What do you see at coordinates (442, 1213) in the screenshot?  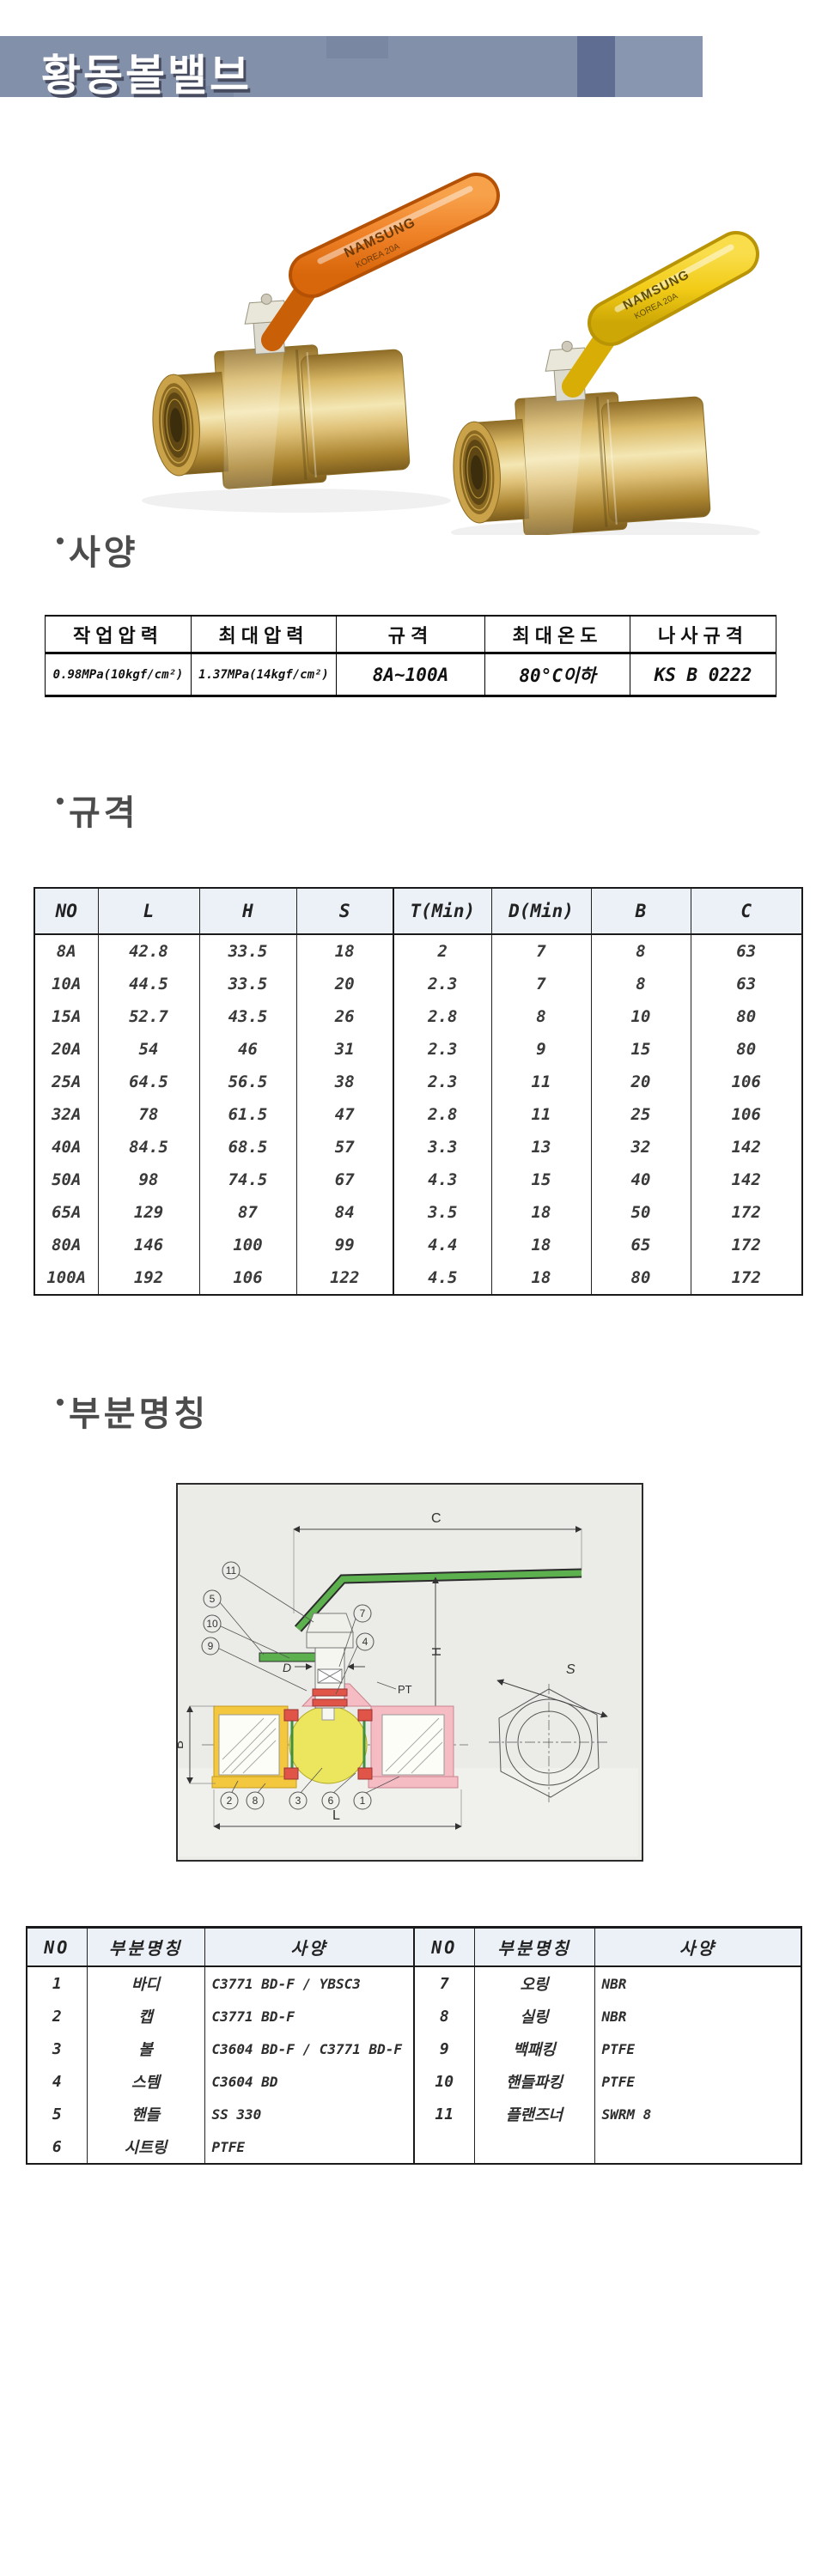 I see `table-cell: 3.5` at bounding box center [442, 1213].